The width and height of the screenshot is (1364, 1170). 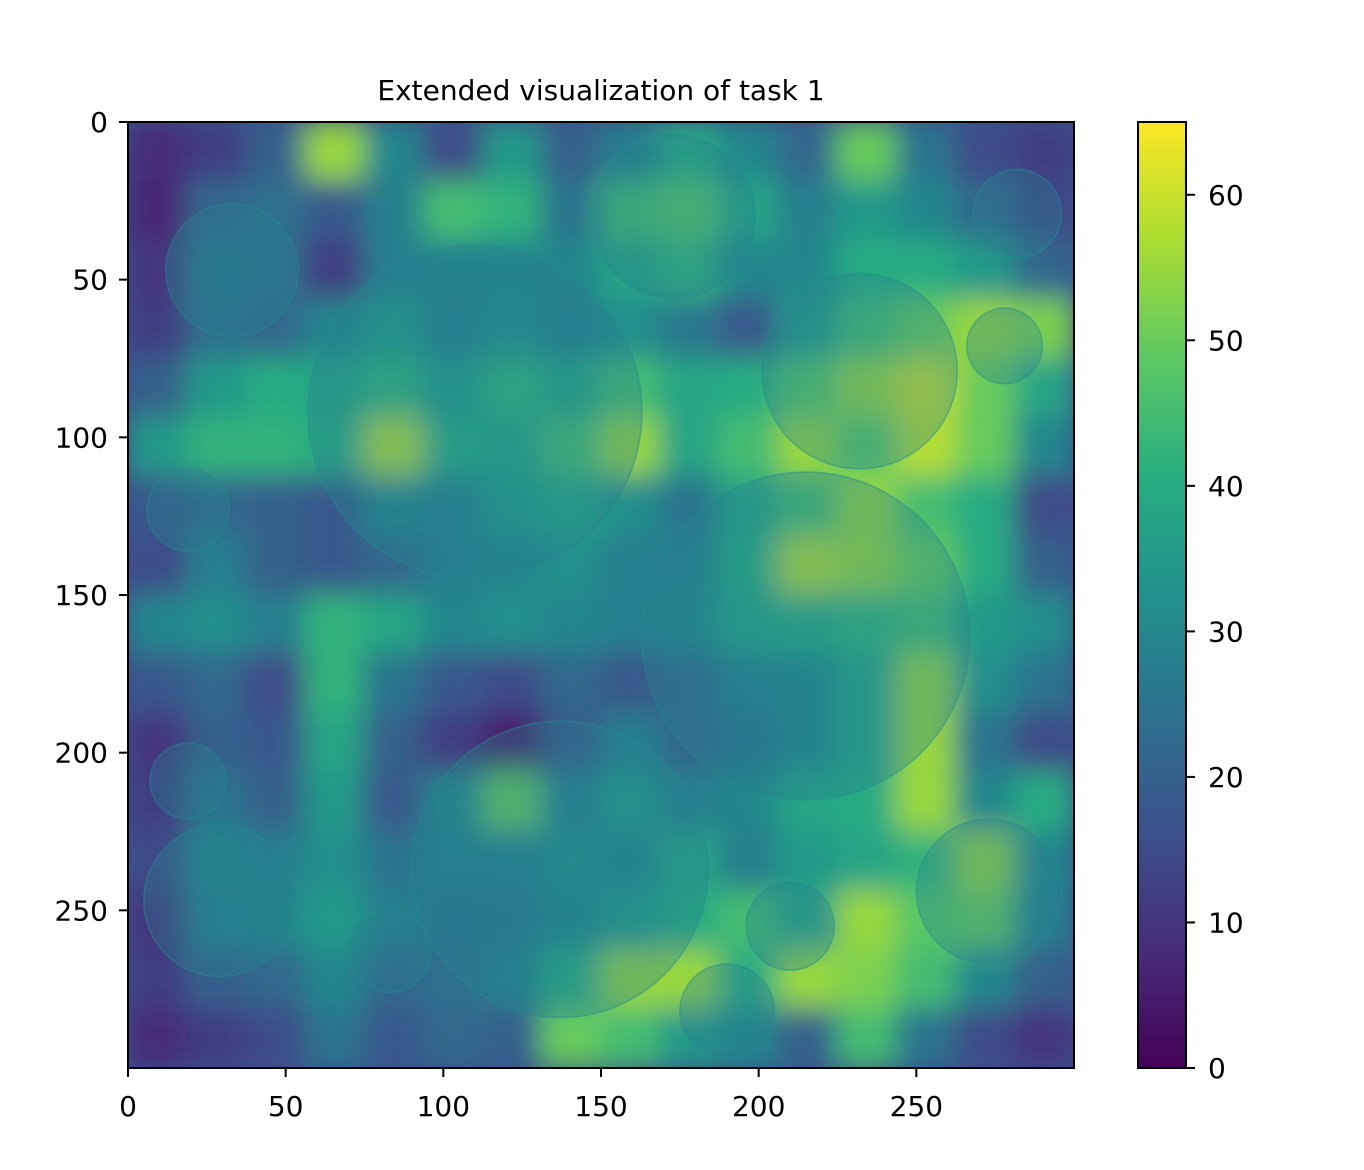 I want to click on y-tick-label: 50, so click(x=90, y=280).